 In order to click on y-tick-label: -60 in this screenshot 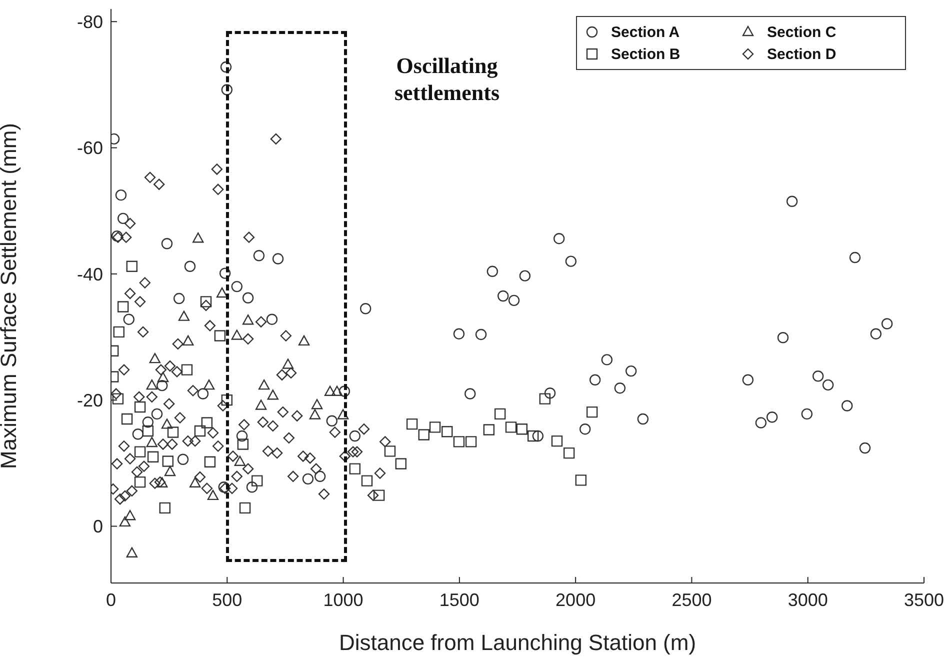, I will do `click(89, 148)`.